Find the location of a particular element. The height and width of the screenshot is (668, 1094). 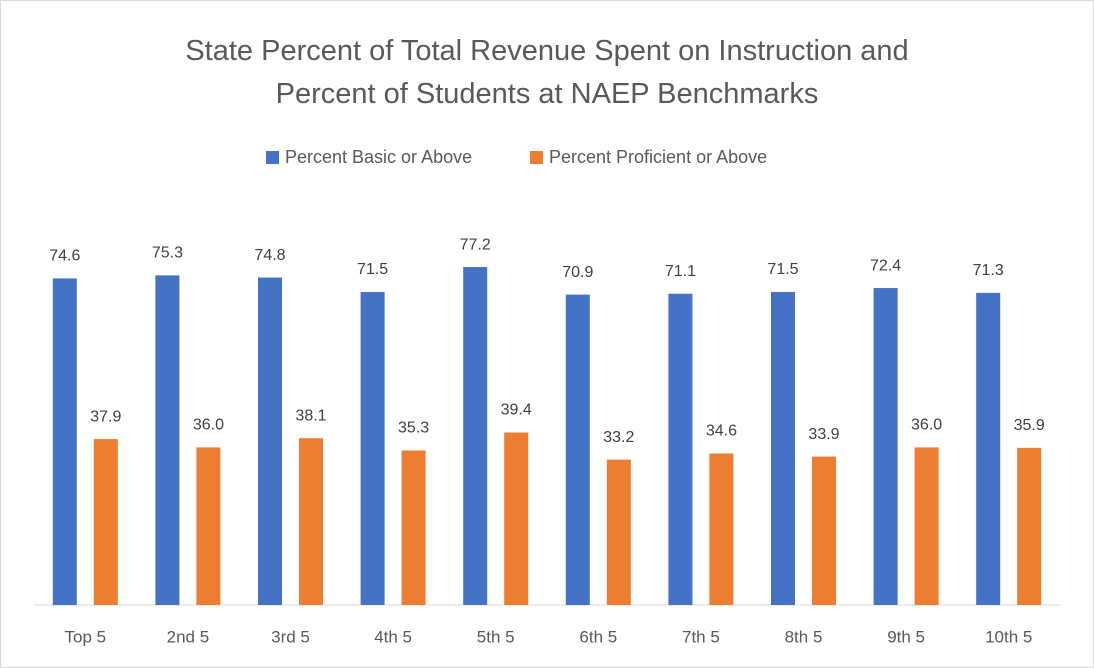

data-label: 33.9 is located at coordinates (823, 434).